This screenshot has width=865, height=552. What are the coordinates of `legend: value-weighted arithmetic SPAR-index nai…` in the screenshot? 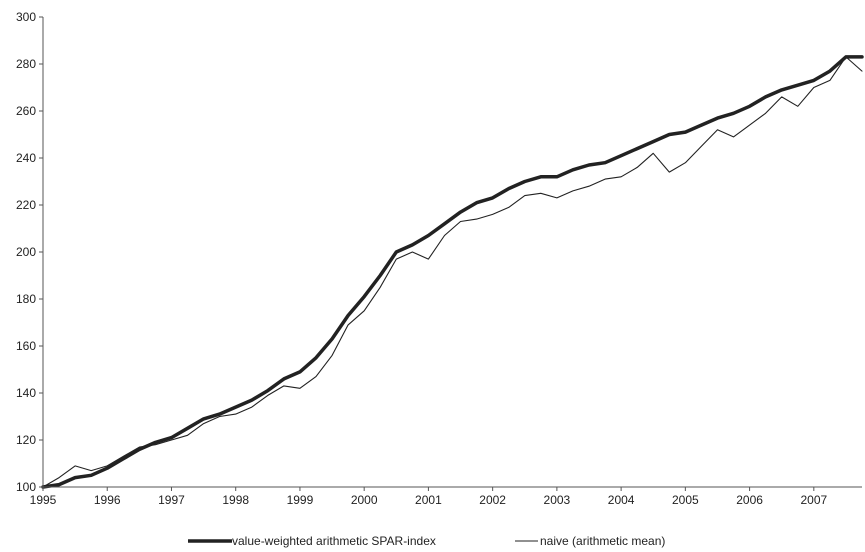 It's located at (426, 541).